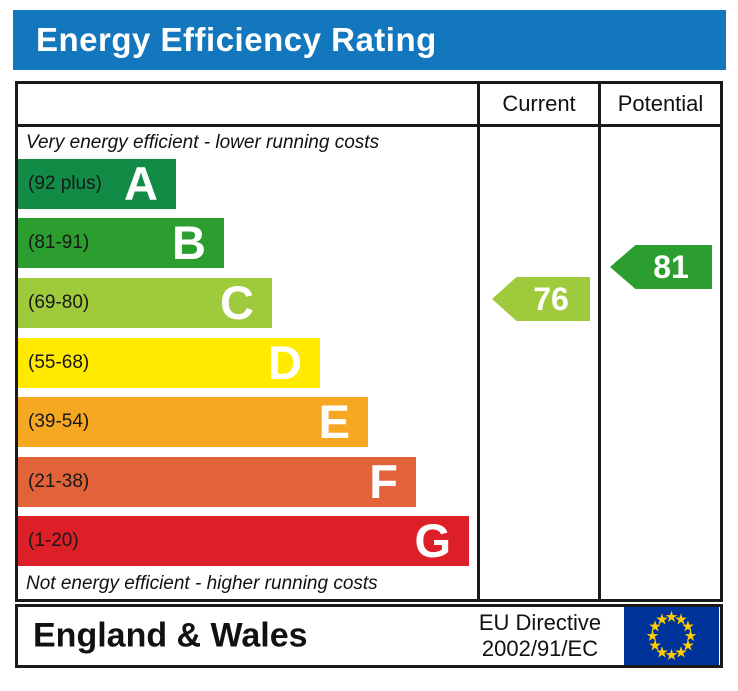 This screenshot has height=691, width=738. I want to click on band-row-f: (21-38) F, so click(217, 482).